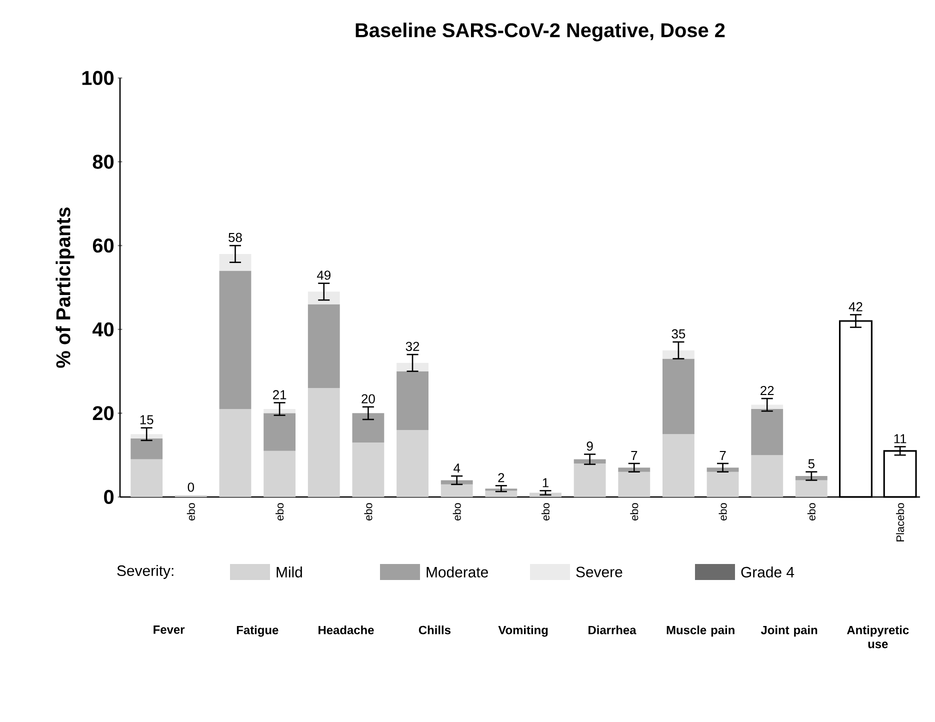 The image size is (935, 722). Describe the element at coordinates (323, 275) in the screenshot. I see `total-label: 49` at that location.